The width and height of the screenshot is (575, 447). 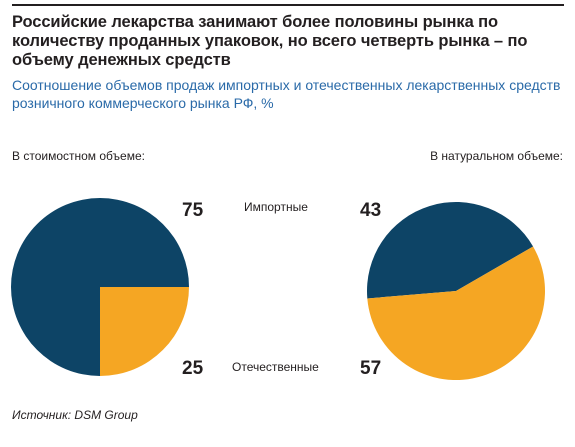 What do you see at coordinates (456, 313) in the screenshot?
I see `pie-right-slice-domestic` at bounding box center [456, 313].